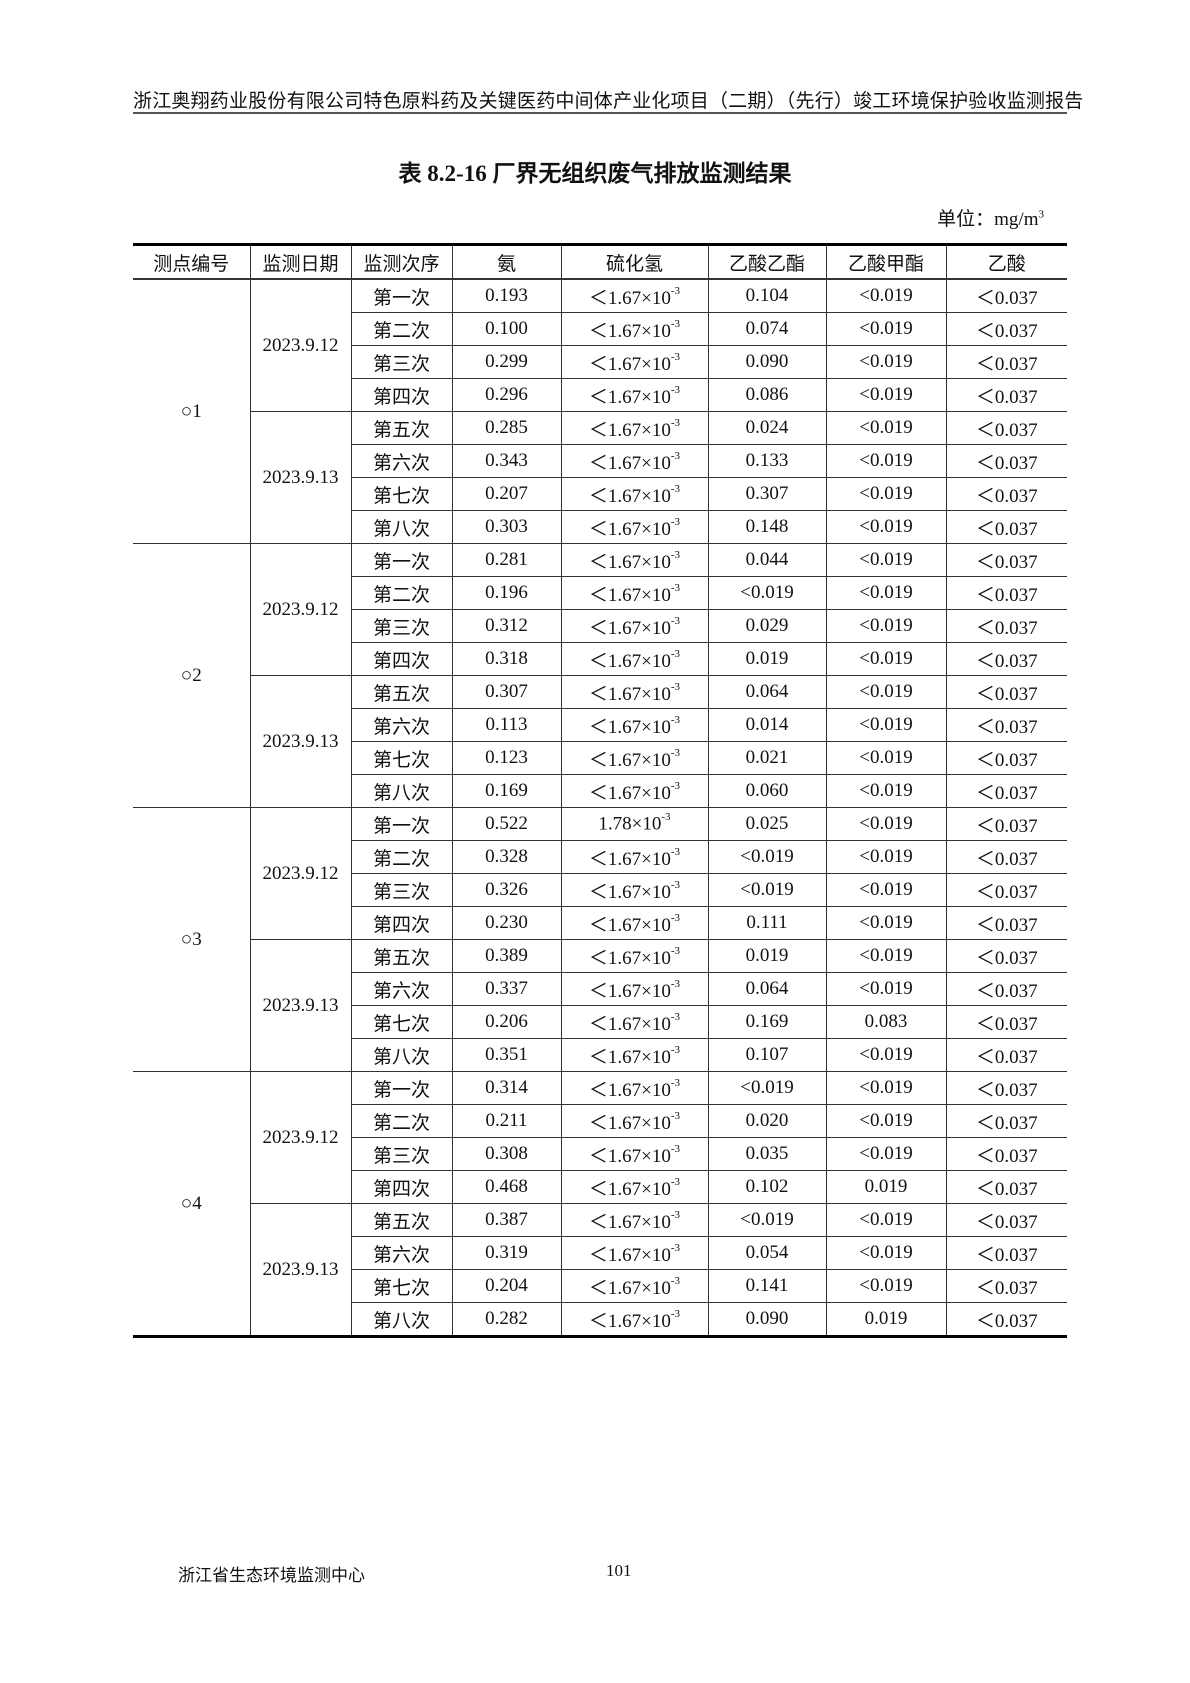  What do you see at coordinates (767, 758) in the screenshot?
I see `ethyl-acetate-cell: 0.021` at bounding box center [767, 758].